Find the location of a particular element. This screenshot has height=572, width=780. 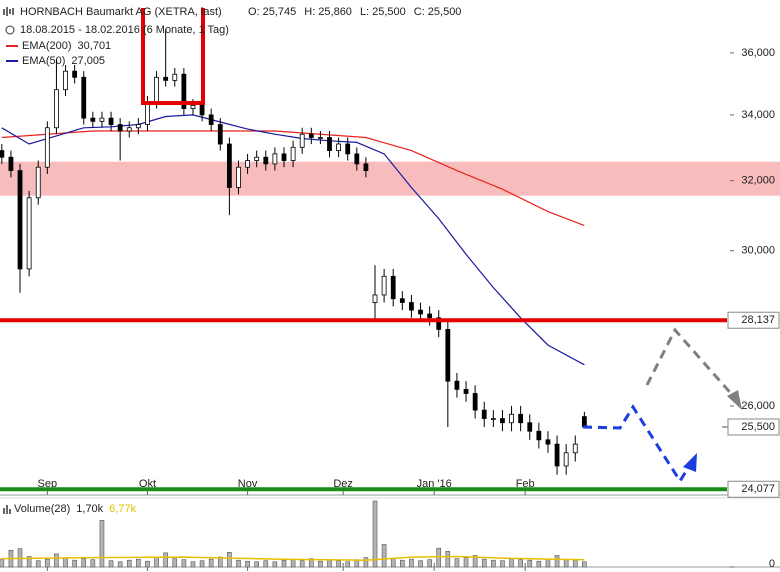

quote-name: C: is located at coordinates (419, 12).